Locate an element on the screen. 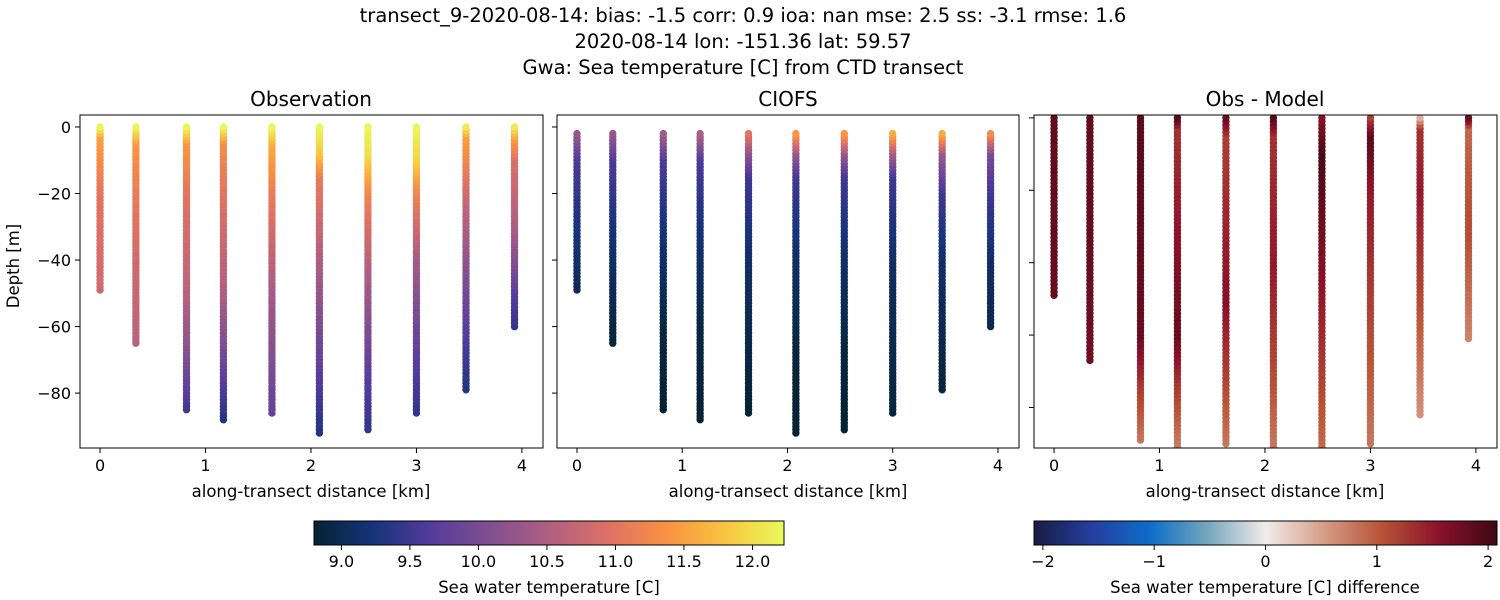 The image size is (1500, 600). colorbar-tick-label: 10.0 is located at coordinates (479, 561).